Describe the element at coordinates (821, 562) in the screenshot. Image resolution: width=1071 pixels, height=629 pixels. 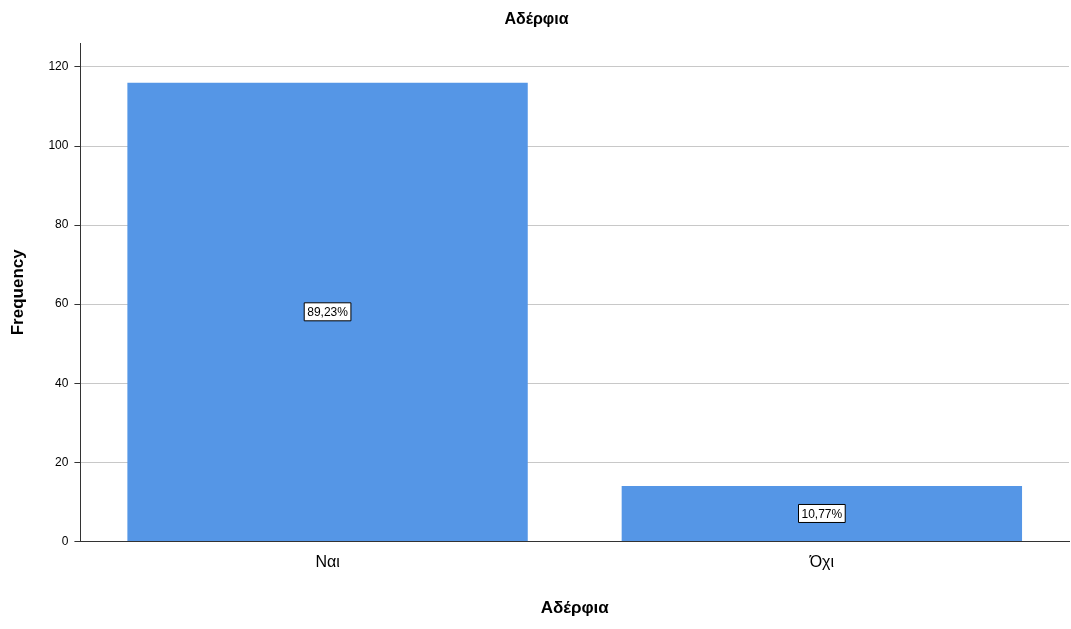
I see `x-tick-label: Όχι` at that location.